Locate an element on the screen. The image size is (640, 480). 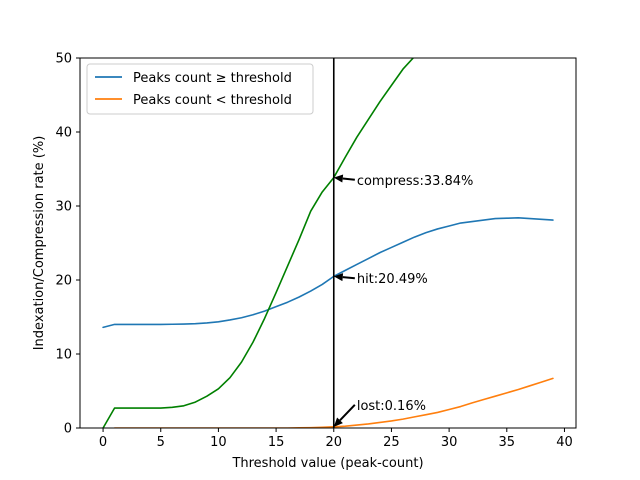
x-tick-label: 15 is located at coordinates (276, 442).